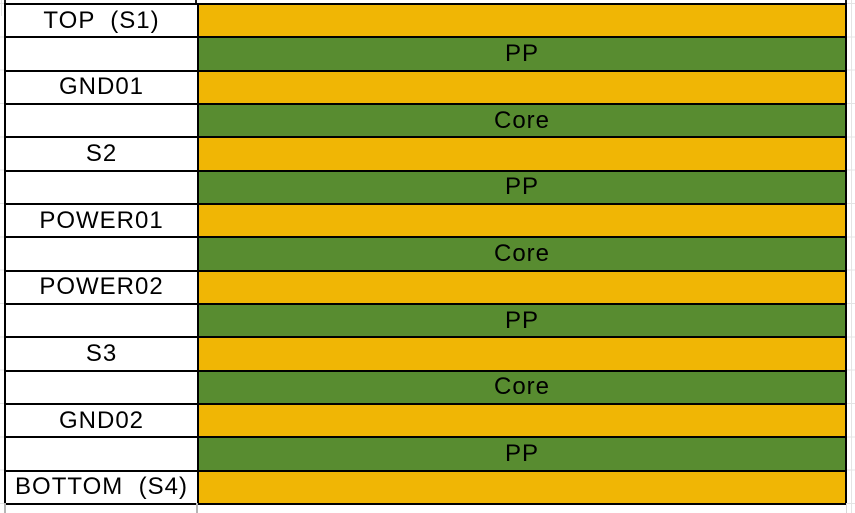 This screenshot has height=513, width=855. Describe the element at coordinates (101, 287) in the screenshot. I see `layer-name-cell: POWER02` at that location.